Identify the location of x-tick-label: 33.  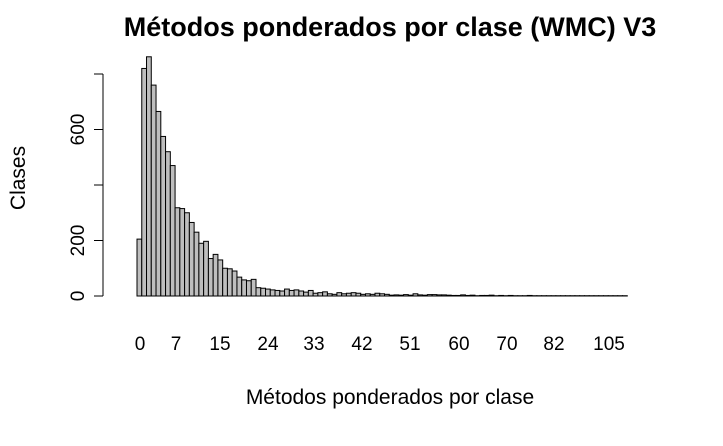
(313, 344).